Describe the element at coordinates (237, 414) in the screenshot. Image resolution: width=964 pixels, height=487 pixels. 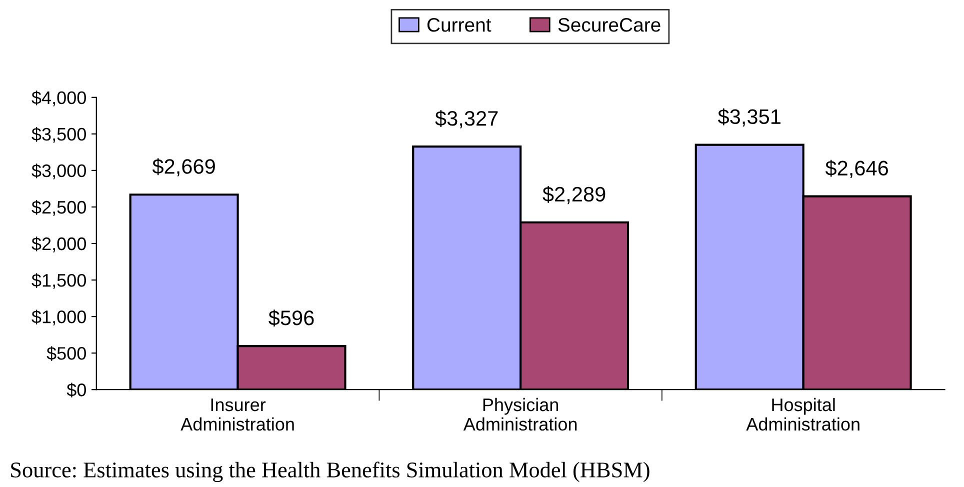
I see `x-tick-label: Insurer Administration` at that location.